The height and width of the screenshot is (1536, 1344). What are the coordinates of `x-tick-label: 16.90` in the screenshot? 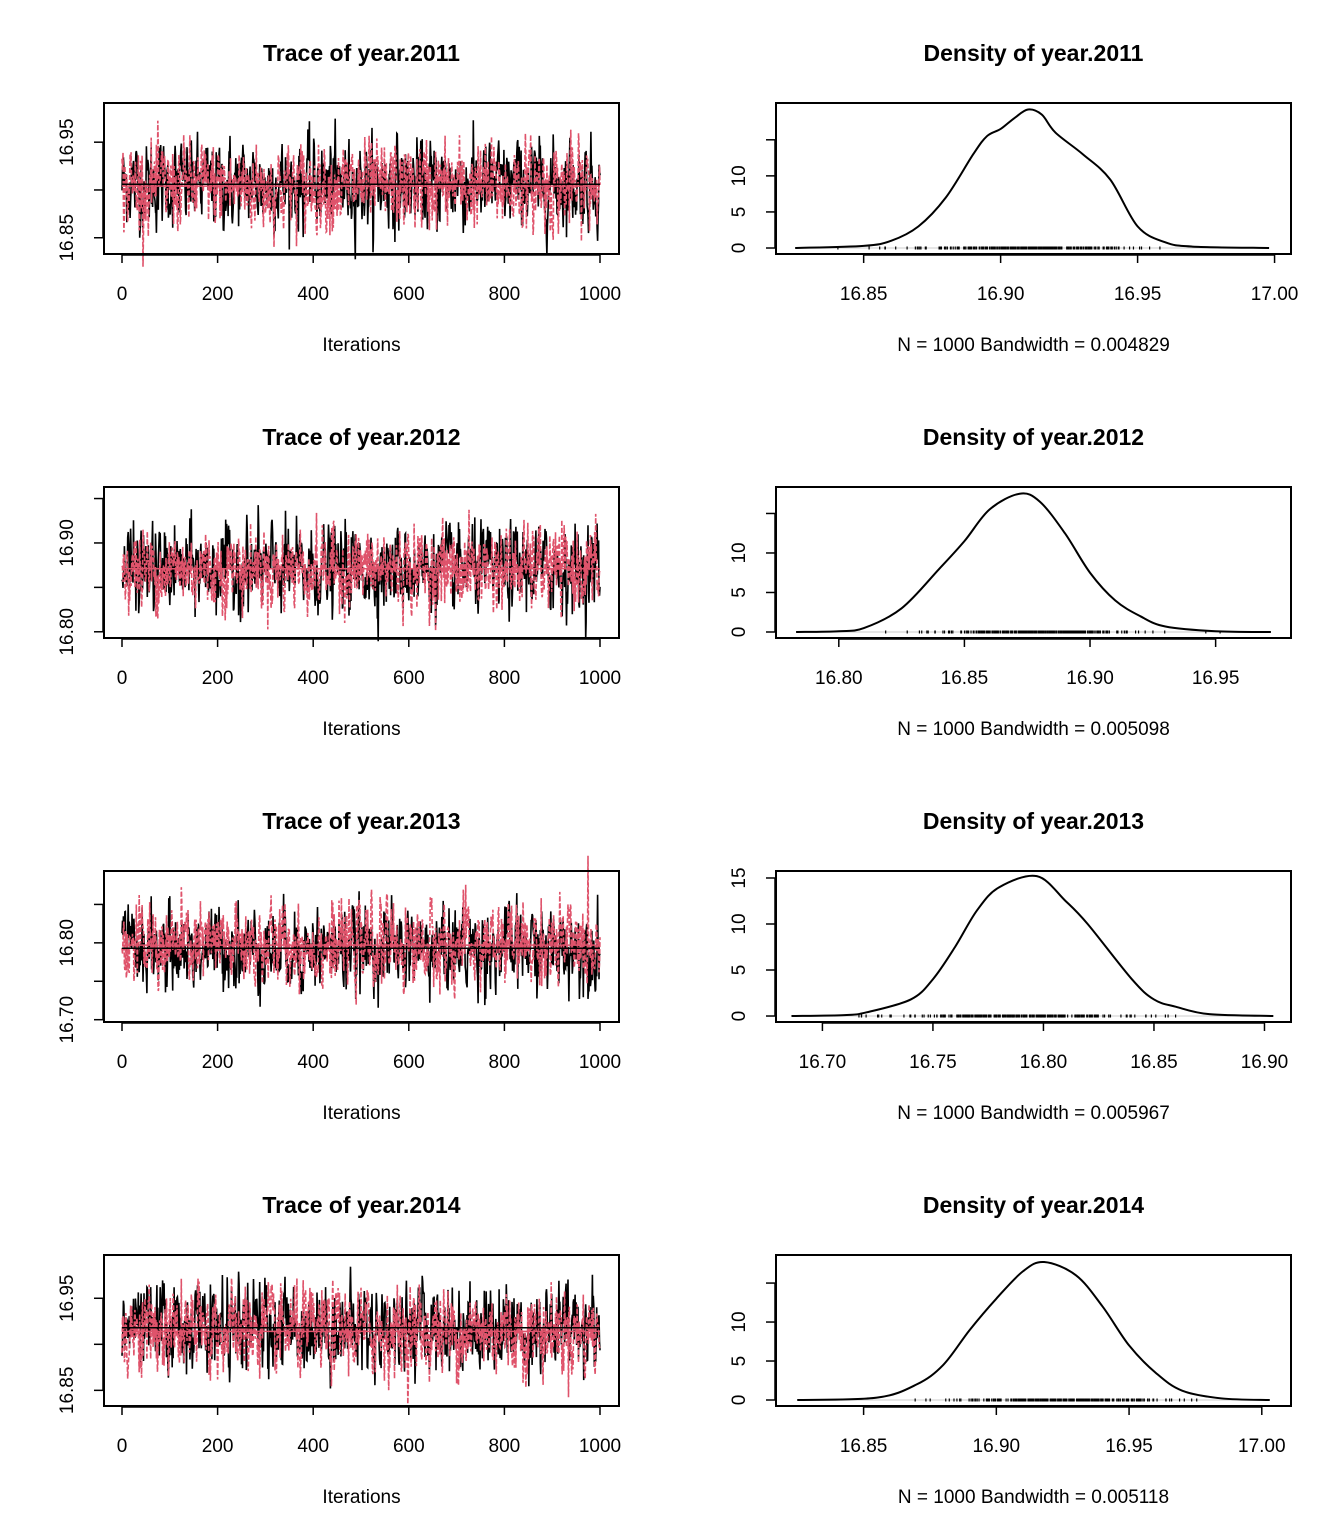 It's located at (1265, 1062).